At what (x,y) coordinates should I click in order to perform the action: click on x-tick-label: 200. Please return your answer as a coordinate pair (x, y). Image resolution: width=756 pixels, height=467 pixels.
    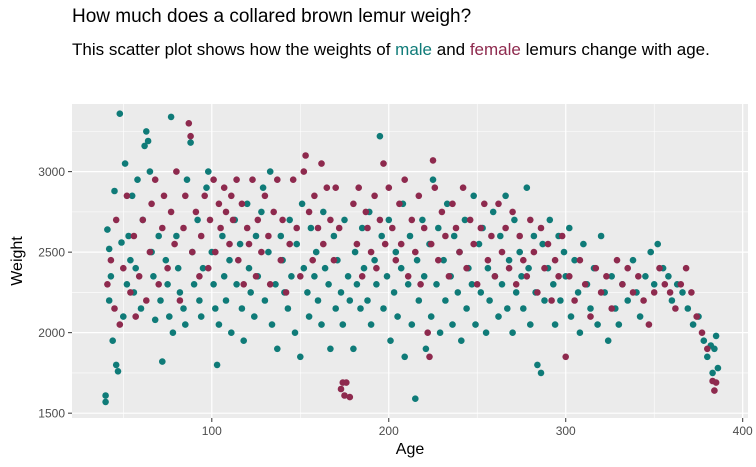
    Looking at the image, I should click on (389, 431).